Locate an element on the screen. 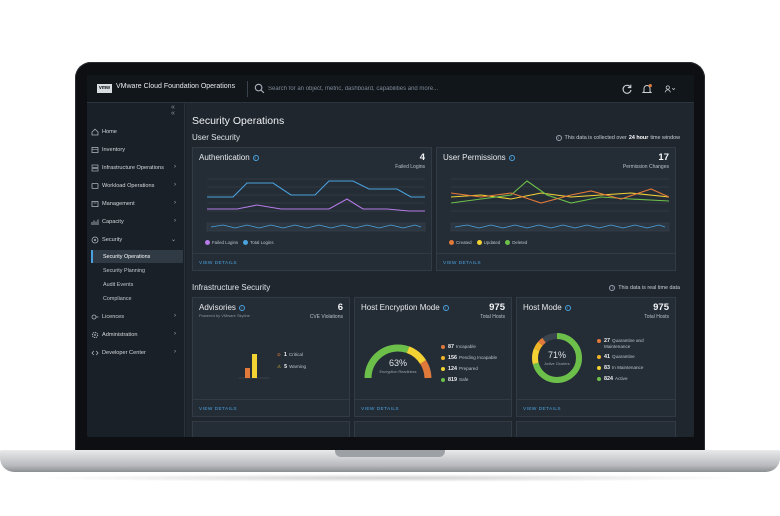 The image size is (780, 516). permission-changes-count: 17 is located at coordinates (663, 157).